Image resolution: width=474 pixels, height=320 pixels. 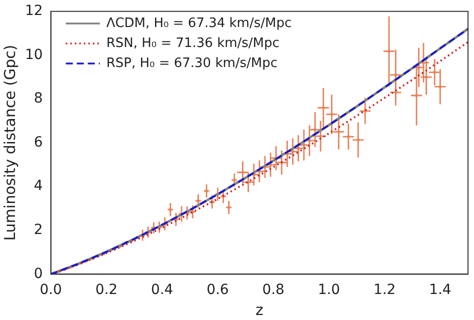 I want to click on x-tick-label: 1.2, so click(x=384, y=290).